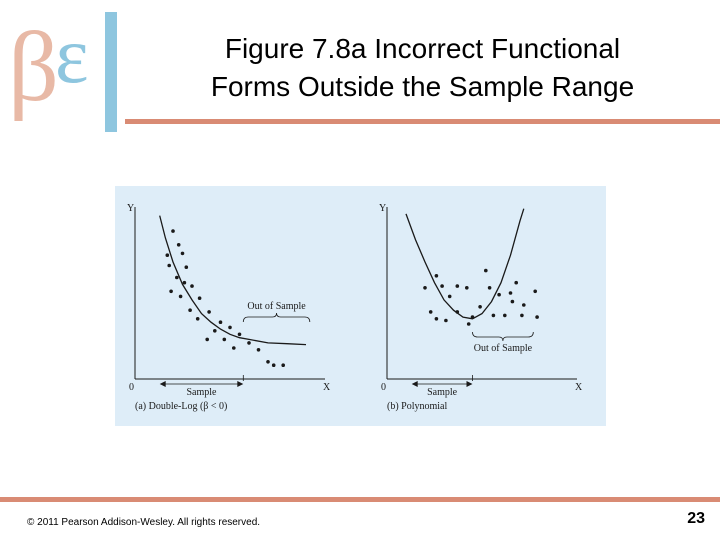 The height and width of the screenshot is (540, 720). Describe the element at coordinates (422, 121) in the screenshot. I see `title-underline-rule` at that location.